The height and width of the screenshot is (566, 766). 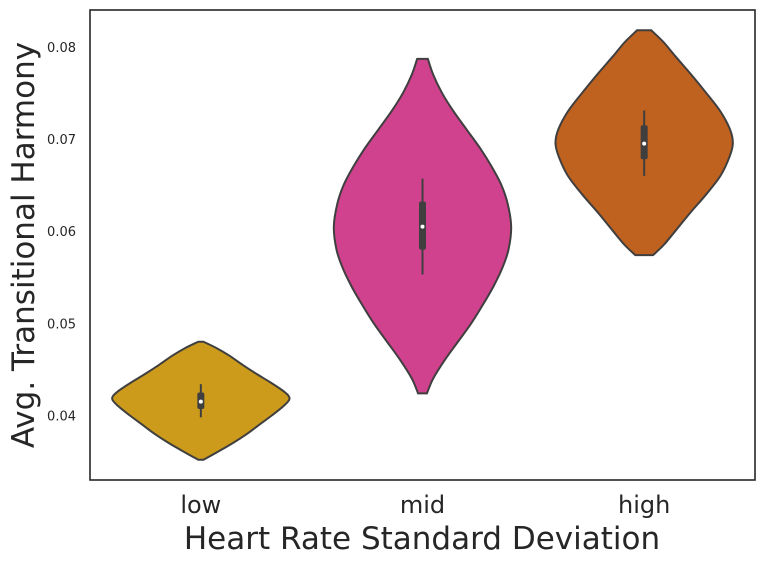 I want to click on y-tick-label: 0.06, so click(x=61, y=232).